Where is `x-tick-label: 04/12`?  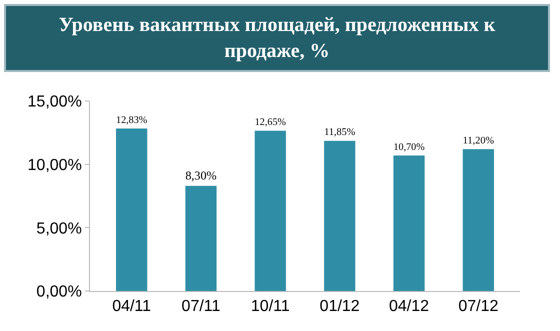 x-tick-label: 04/12 is located at coordinates (409, 307).